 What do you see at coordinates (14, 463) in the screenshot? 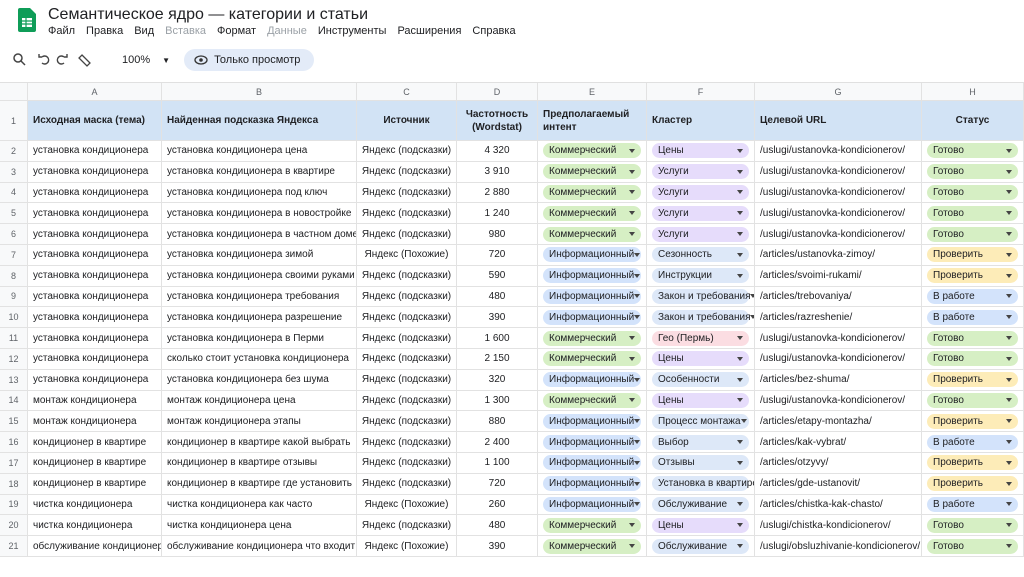
I see `row-number: 17` at bounding box center [14, 463].